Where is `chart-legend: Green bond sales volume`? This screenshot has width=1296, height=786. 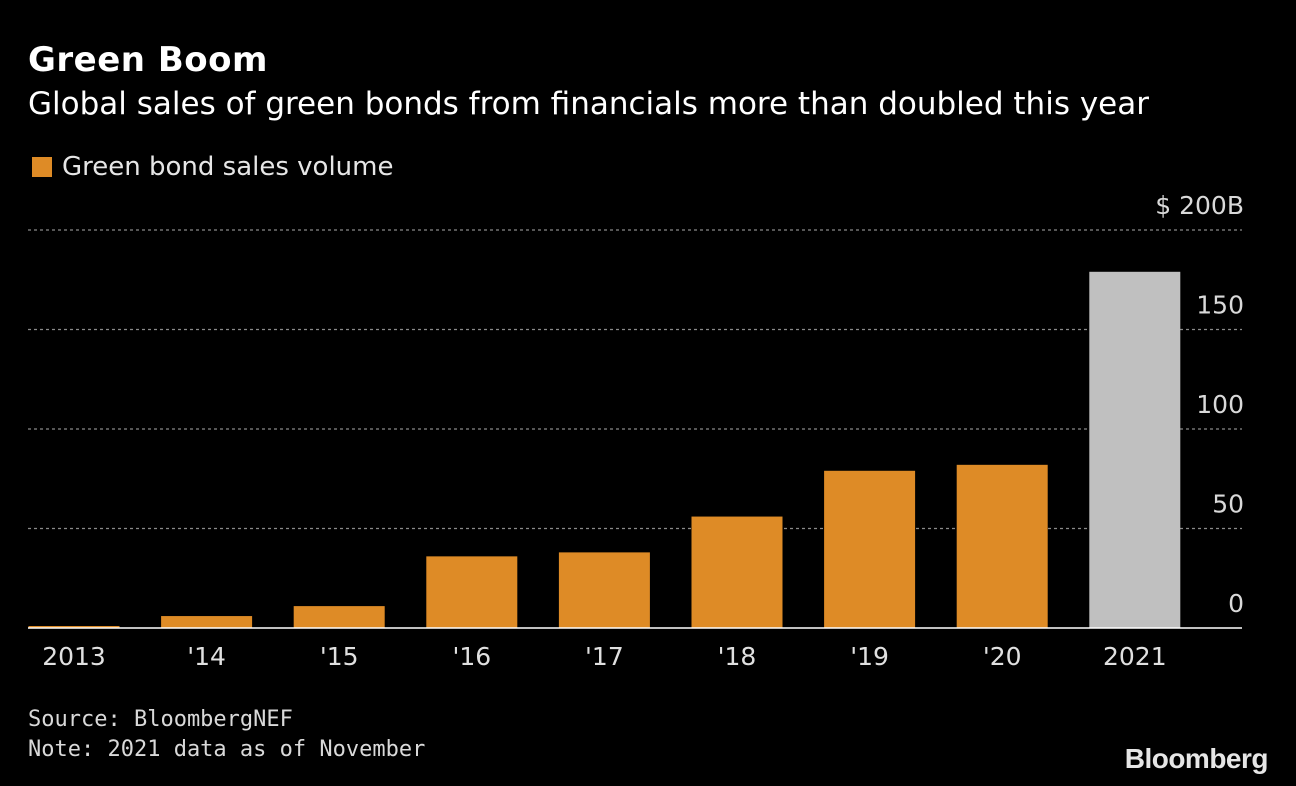 chart-legend: Green bond sales volume is located at coordinates (213, 167).